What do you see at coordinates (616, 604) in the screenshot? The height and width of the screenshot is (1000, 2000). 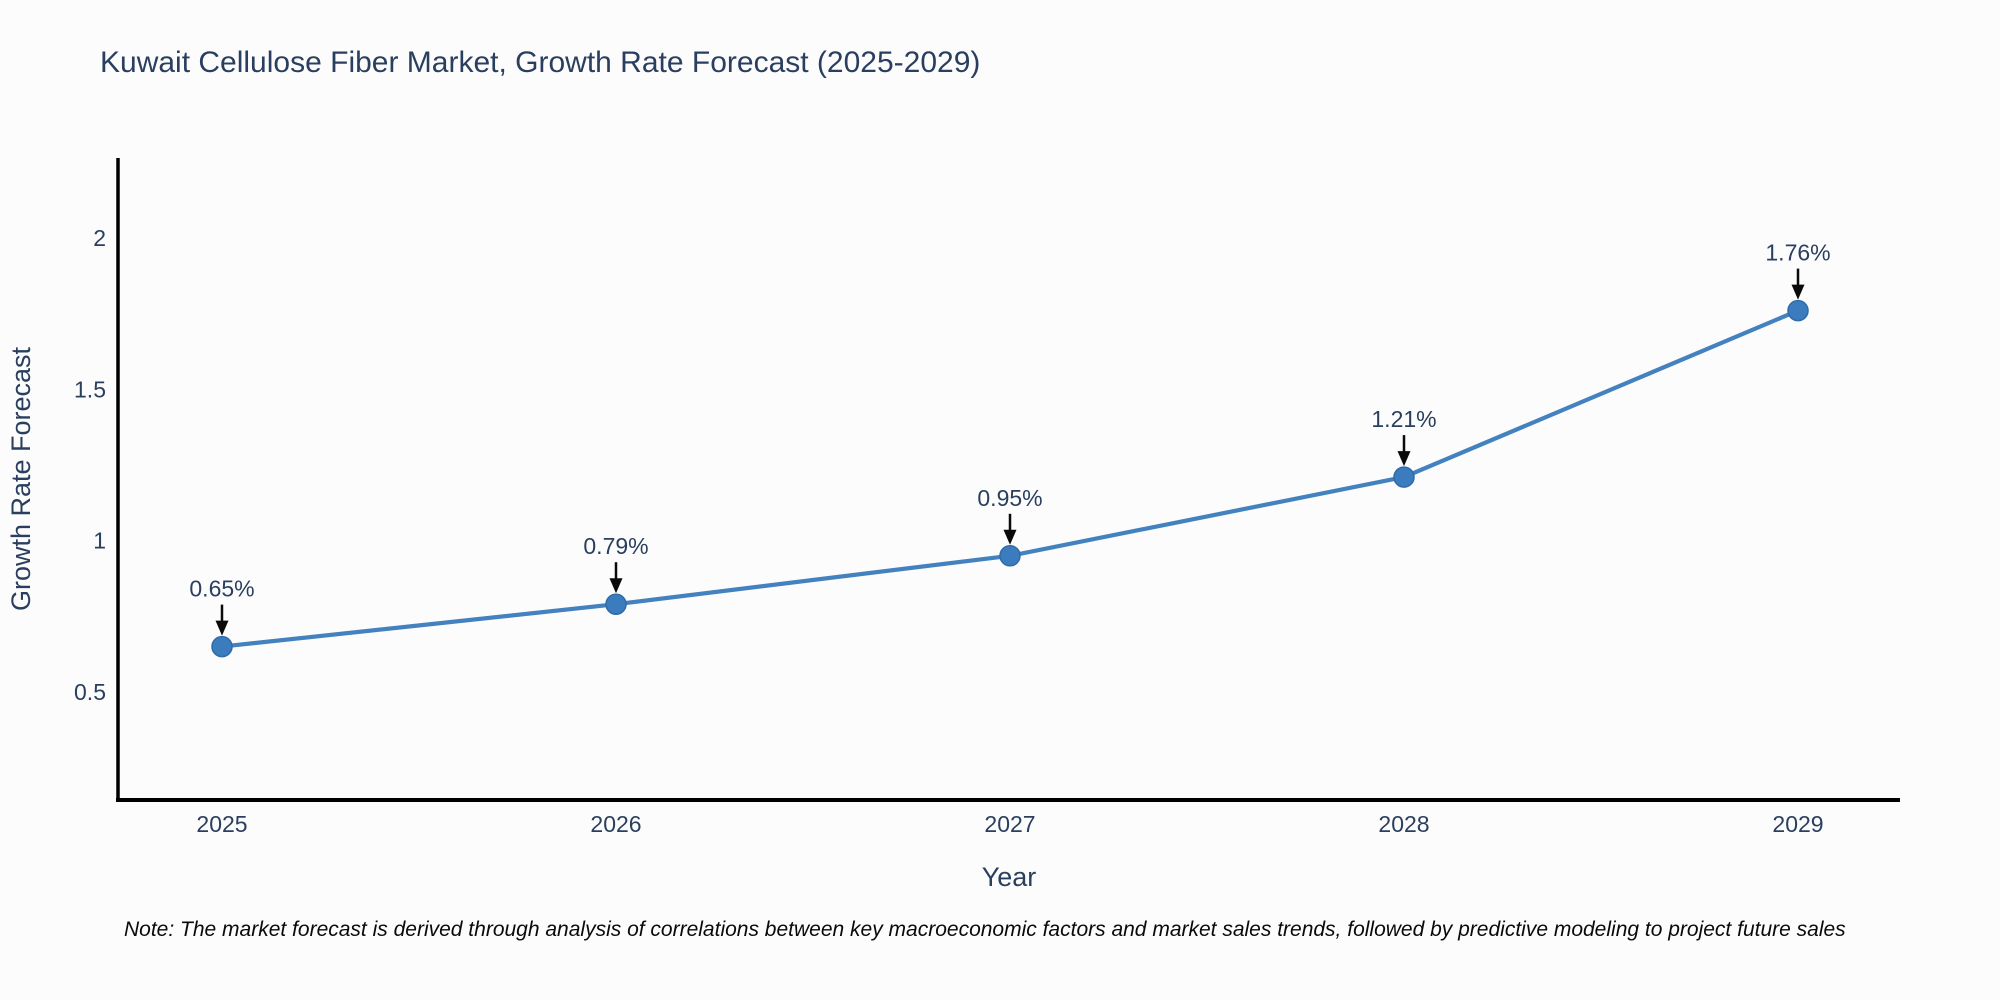 I see `data-point-2026` at bounding box center [616, 604].